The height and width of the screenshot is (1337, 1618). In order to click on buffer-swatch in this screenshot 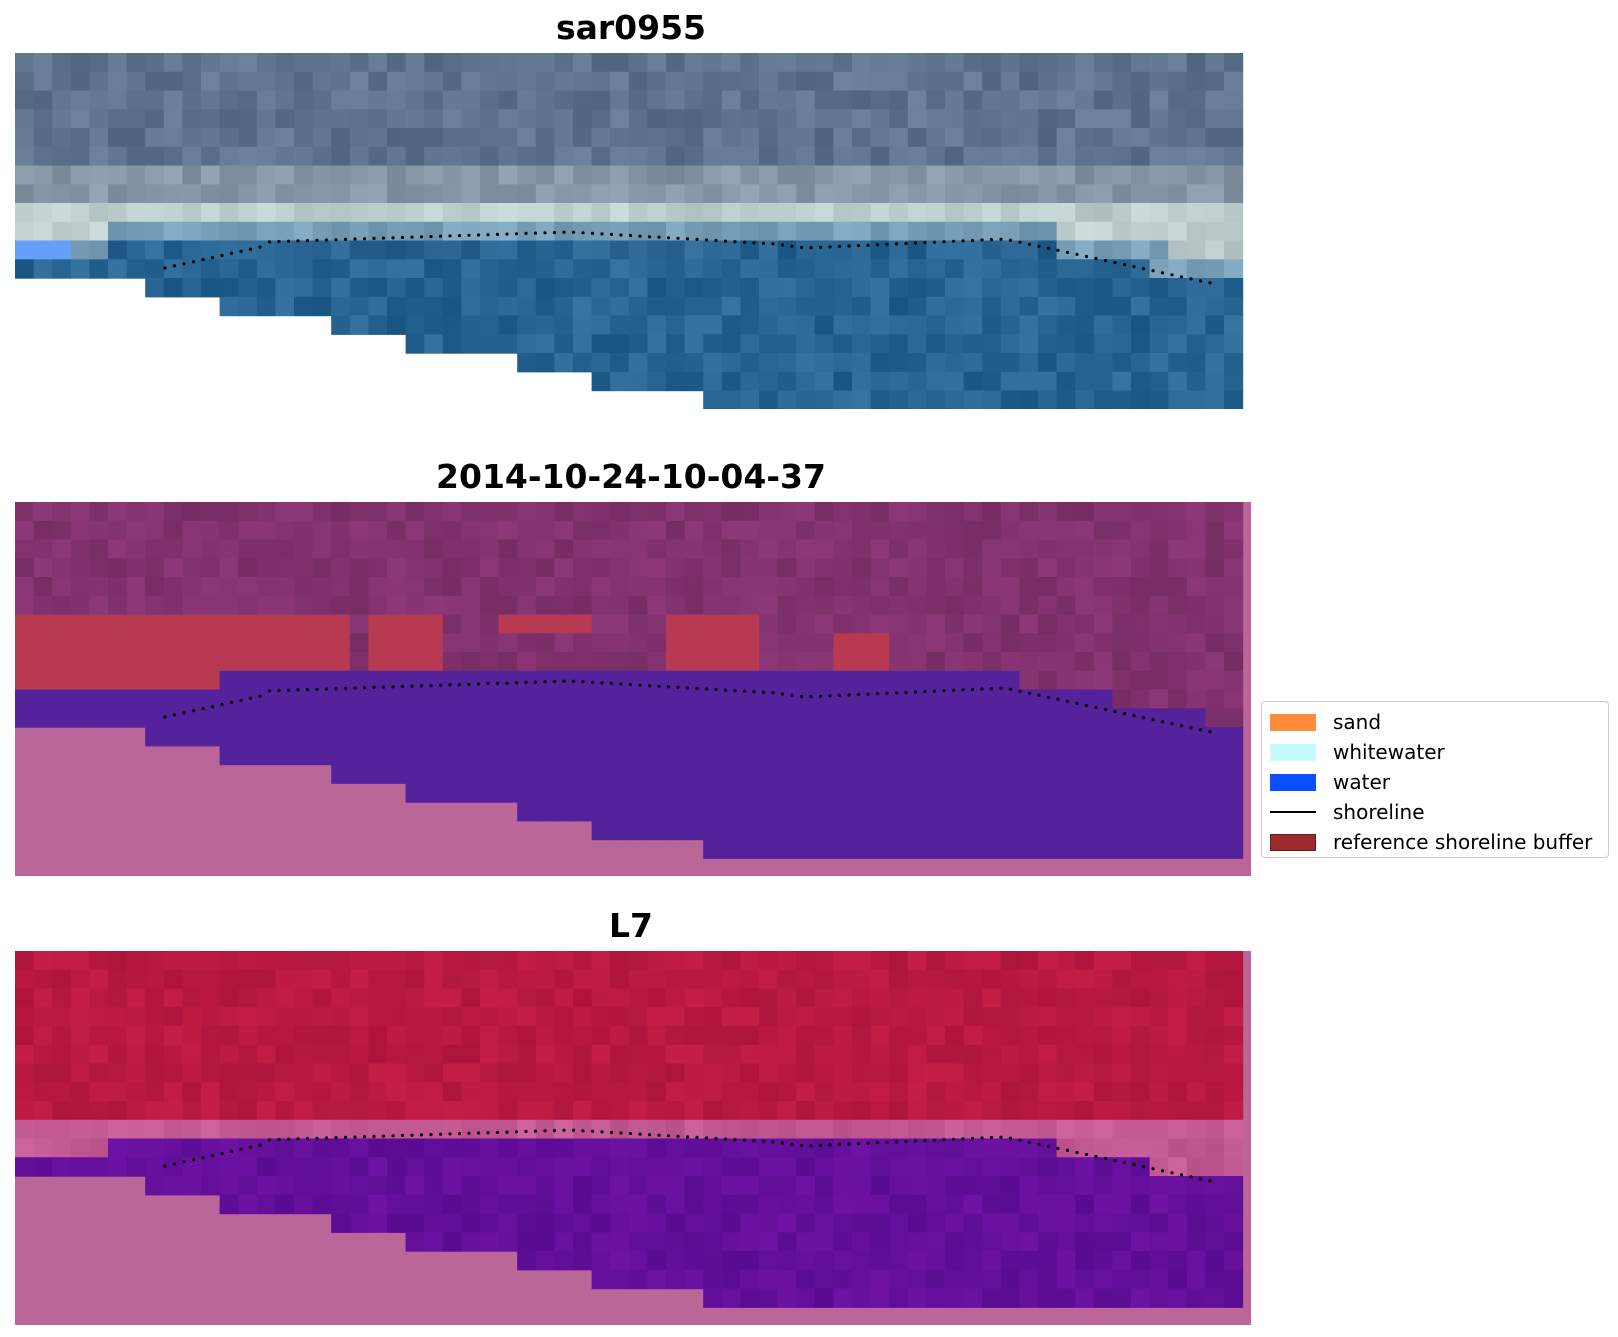, I will do `click(1293, 842)`.